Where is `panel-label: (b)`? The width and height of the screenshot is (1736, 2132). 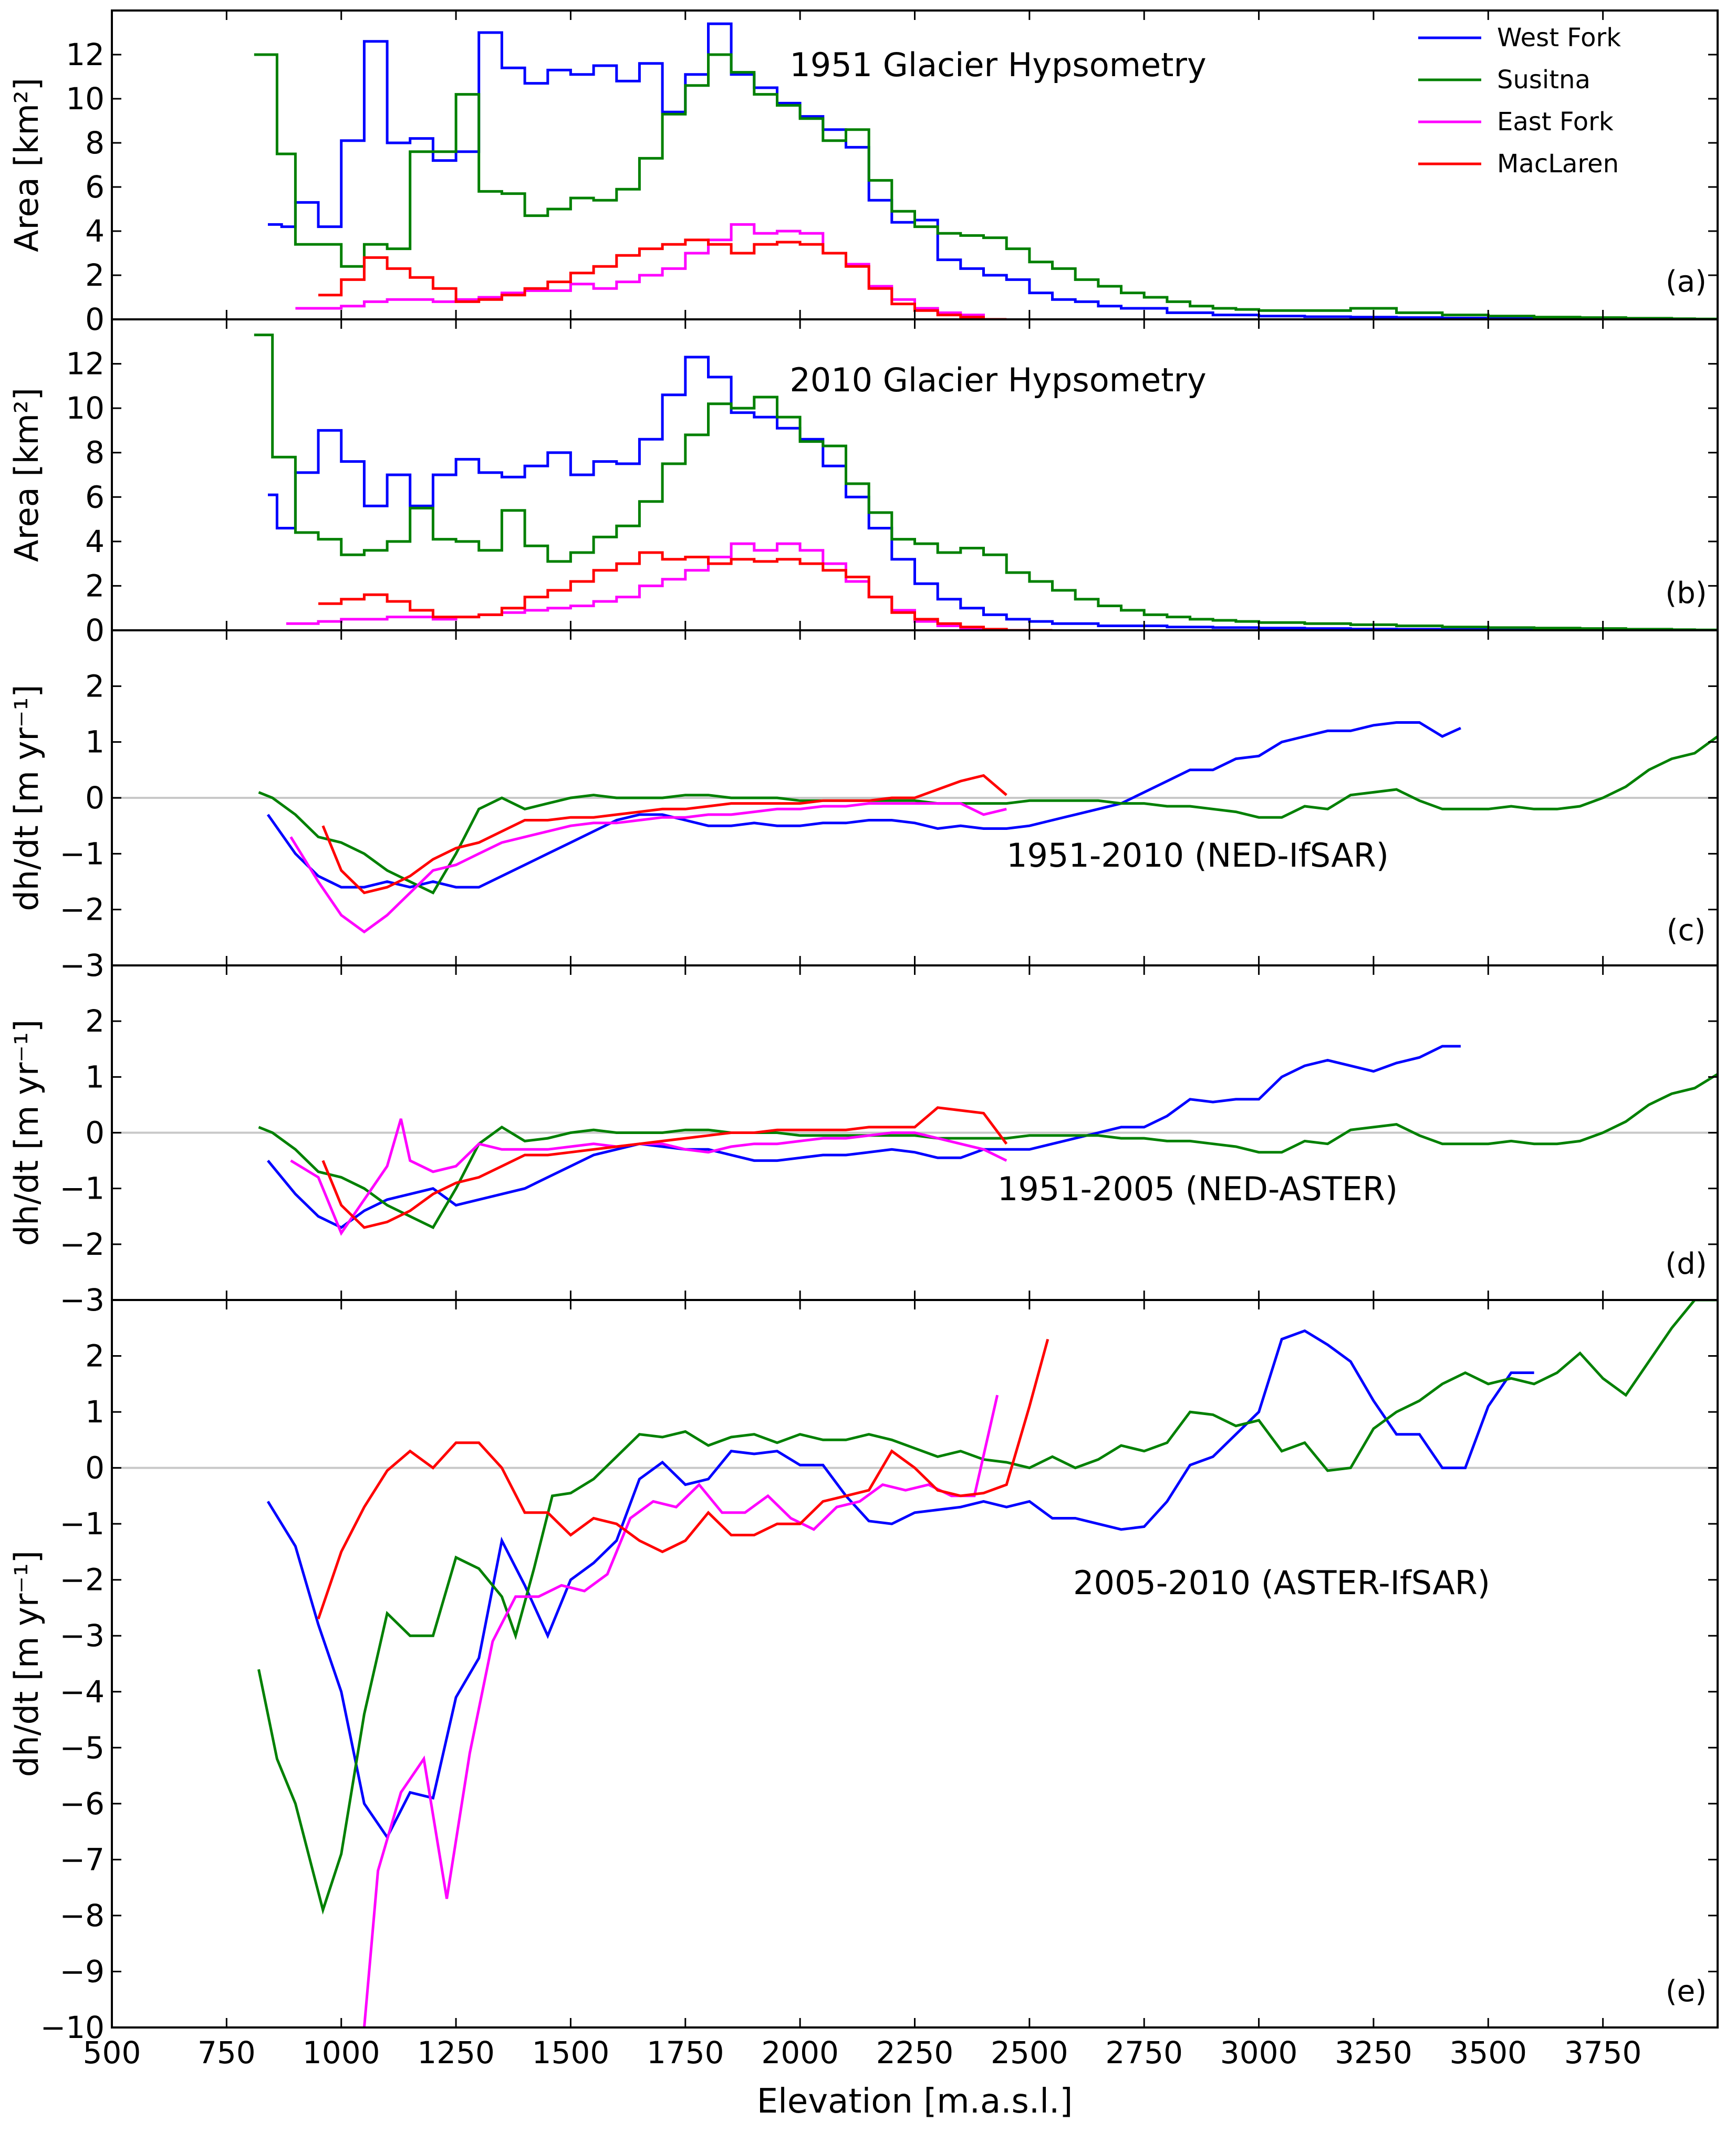 panel-label: (b) is located at coordinates (1686, 593).